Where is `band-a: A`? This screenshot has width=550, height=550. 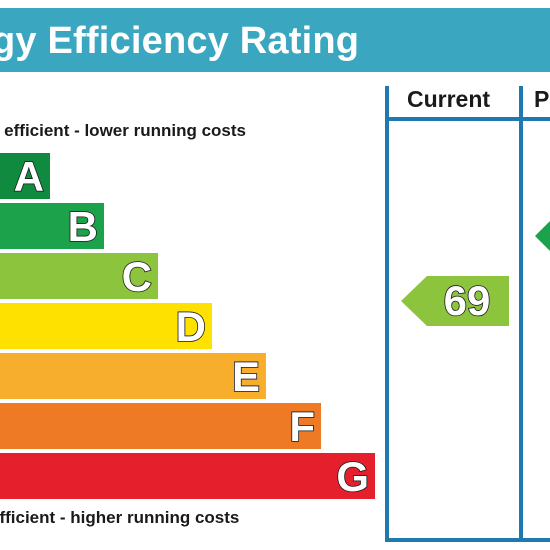 band-a: A is located at coordinates (25, 177).